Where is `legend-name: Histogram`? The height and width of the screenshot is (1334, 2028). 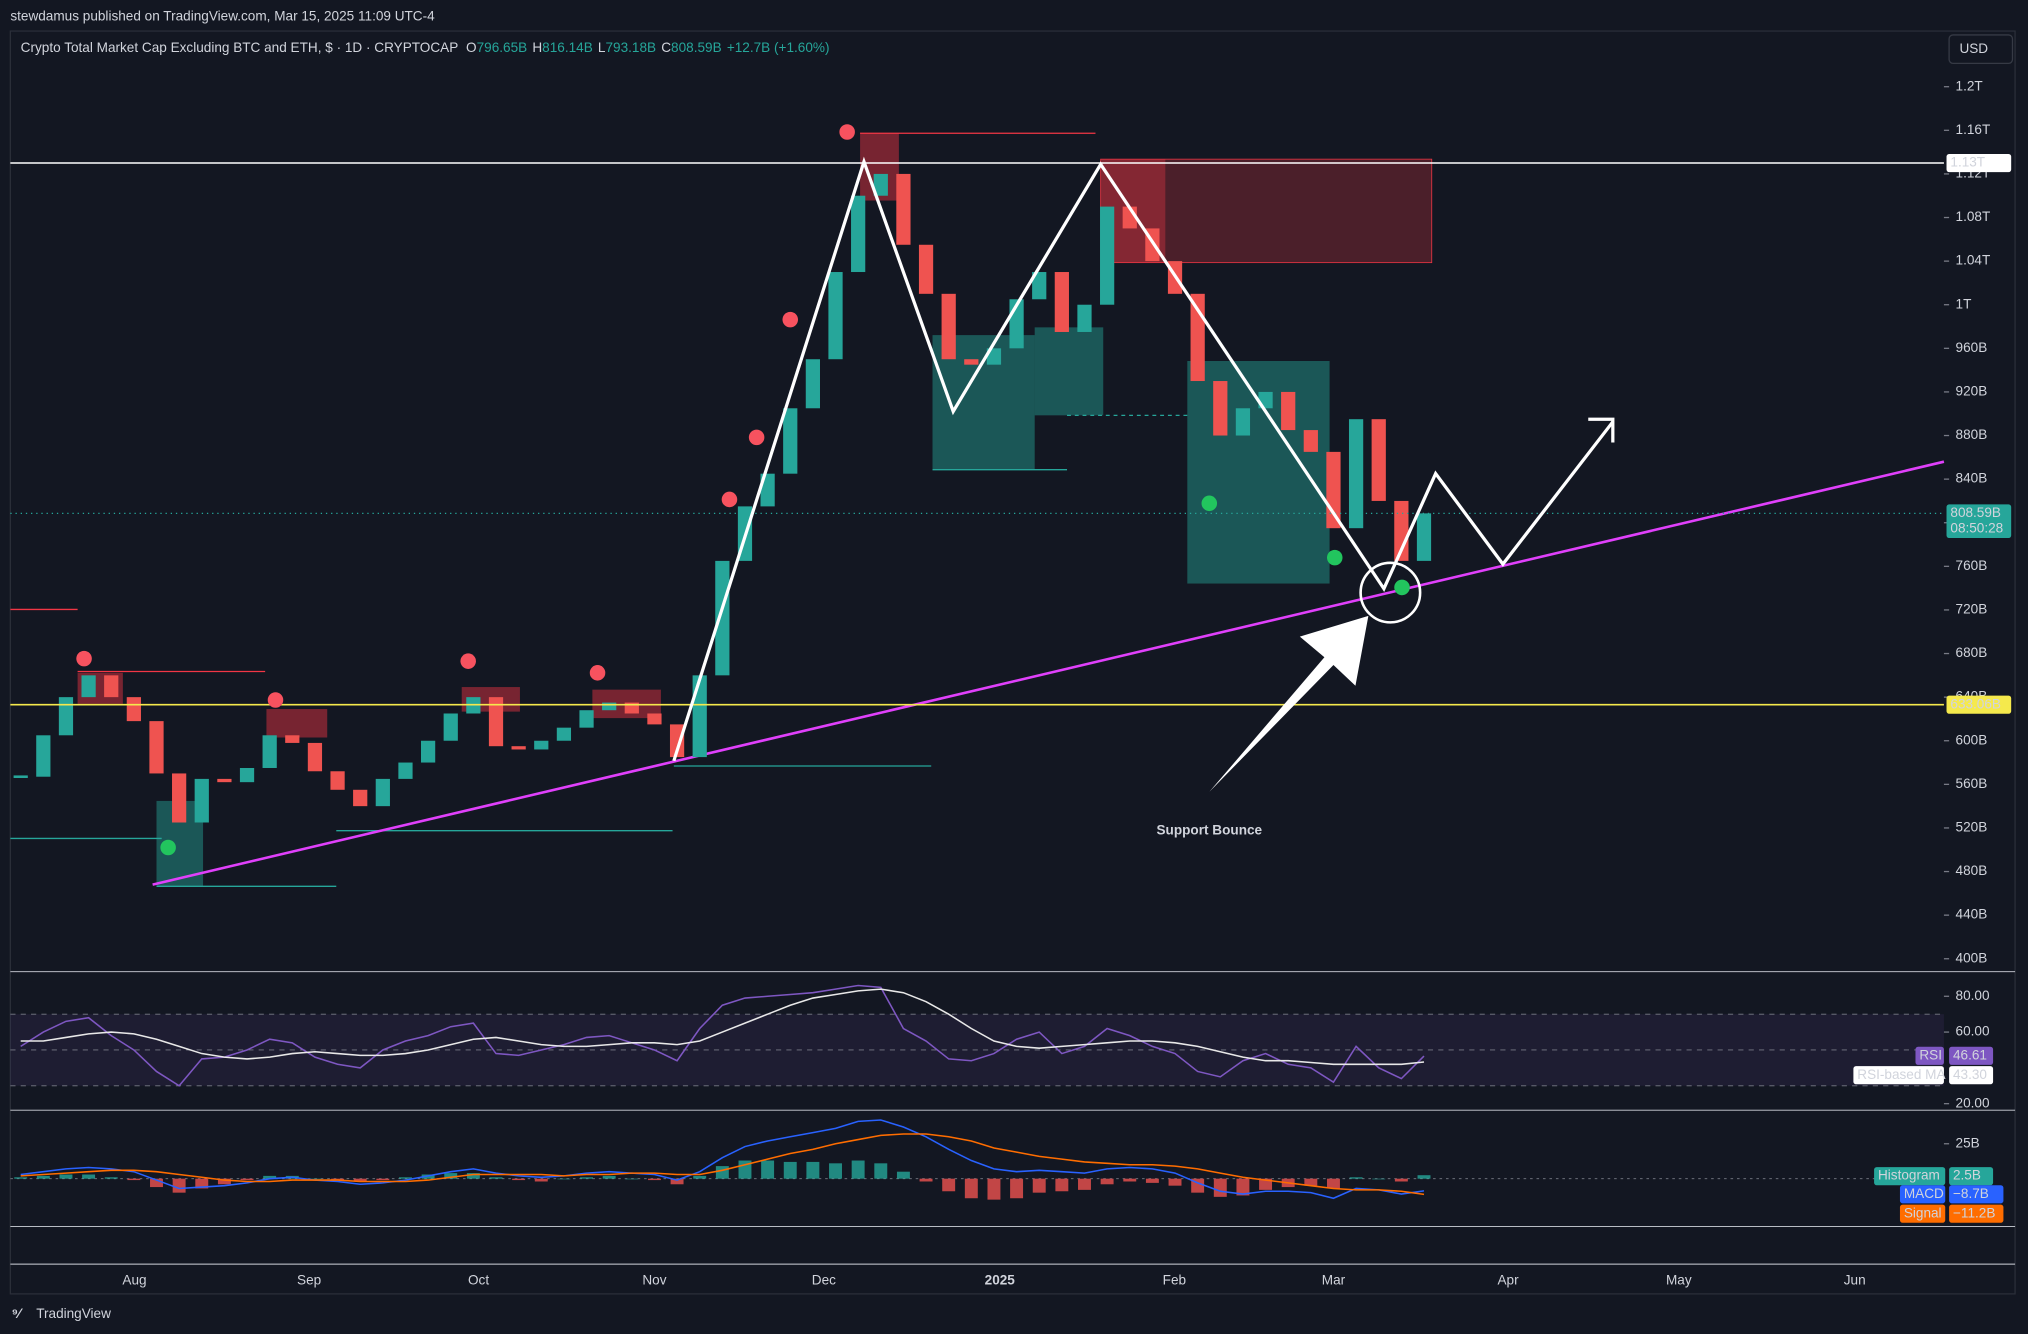
legend-name: Histogram is located at coordinates (1909, 1175).